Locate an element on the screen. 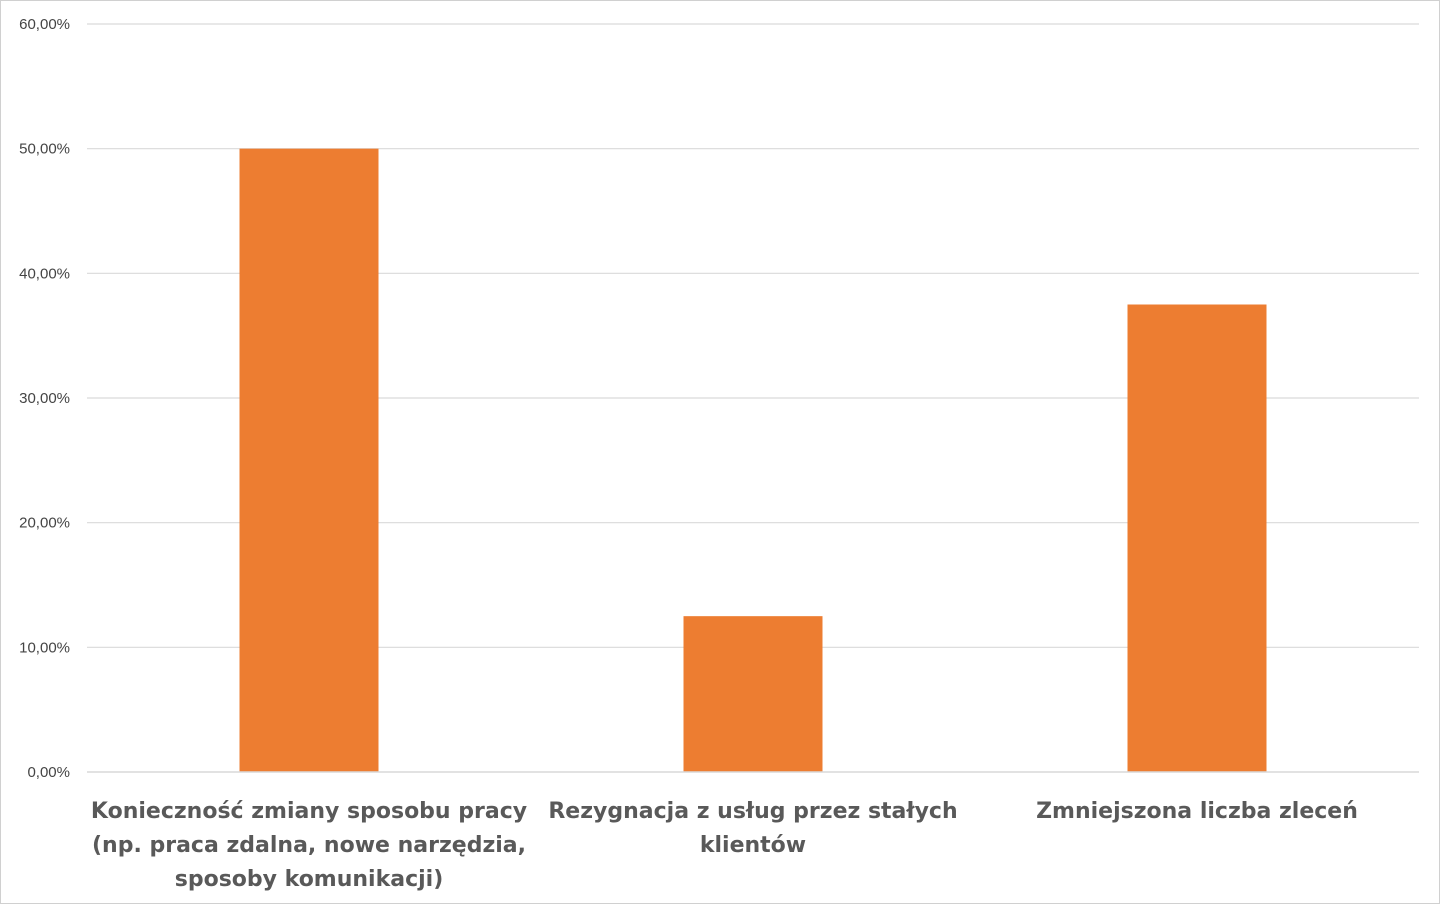  category-label-line: Zmniejszona liczba zleceń is located at coordinates (1197, 811).